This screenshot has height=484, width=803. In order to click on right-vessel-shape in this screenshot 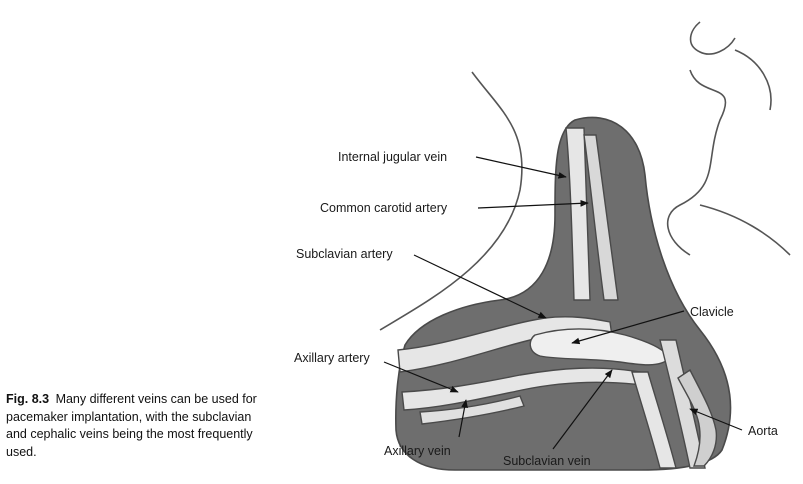, I will do `click(682, 404)`.